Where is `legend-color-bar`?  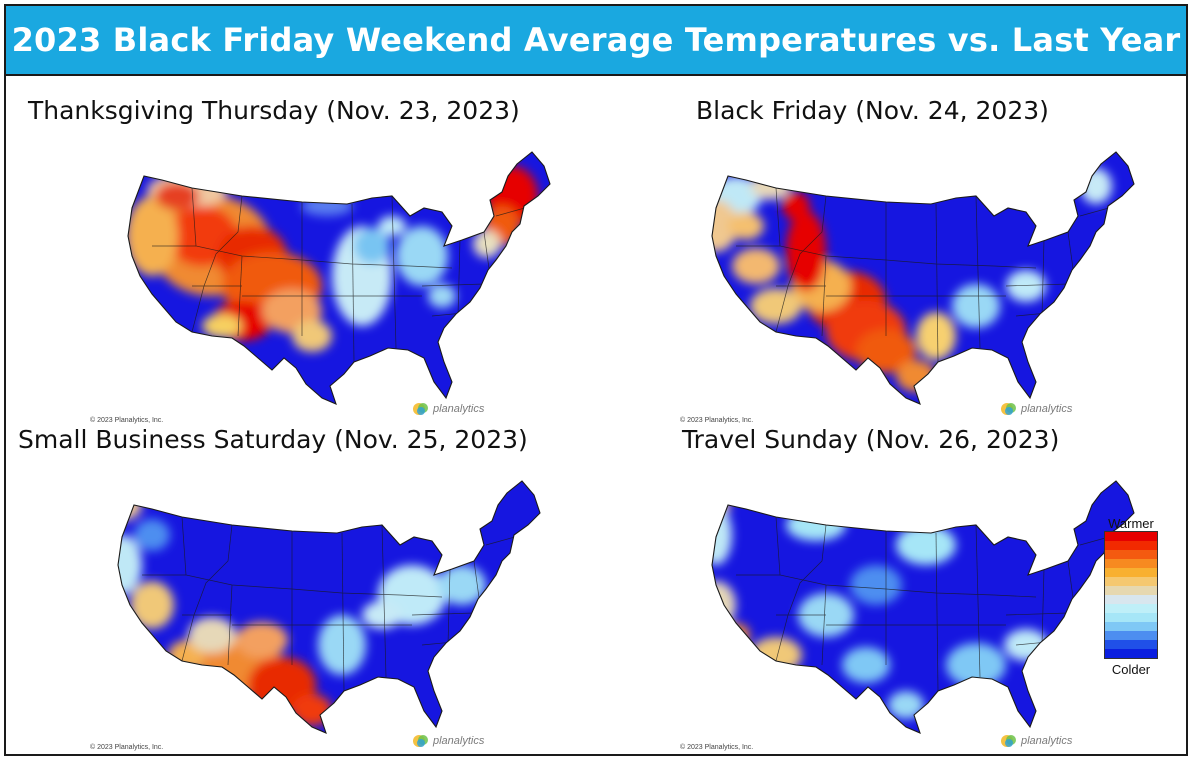
legend-color-bar is located at coordinates (1131, 595).